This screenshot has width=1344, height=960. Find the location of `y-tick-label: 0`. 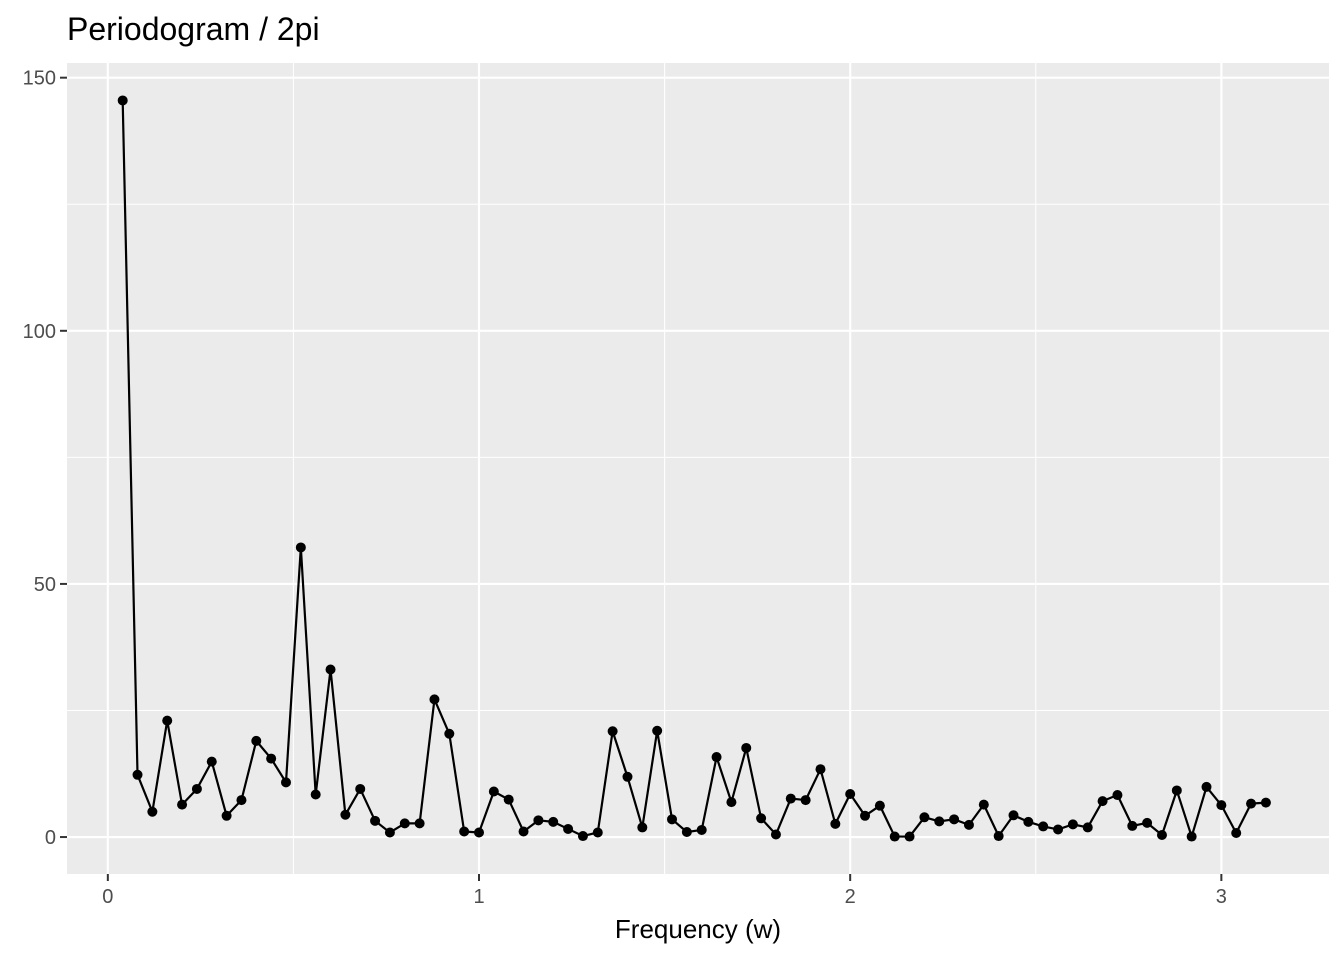

y-tick-label: 0 is located at coordinates (50, 838).